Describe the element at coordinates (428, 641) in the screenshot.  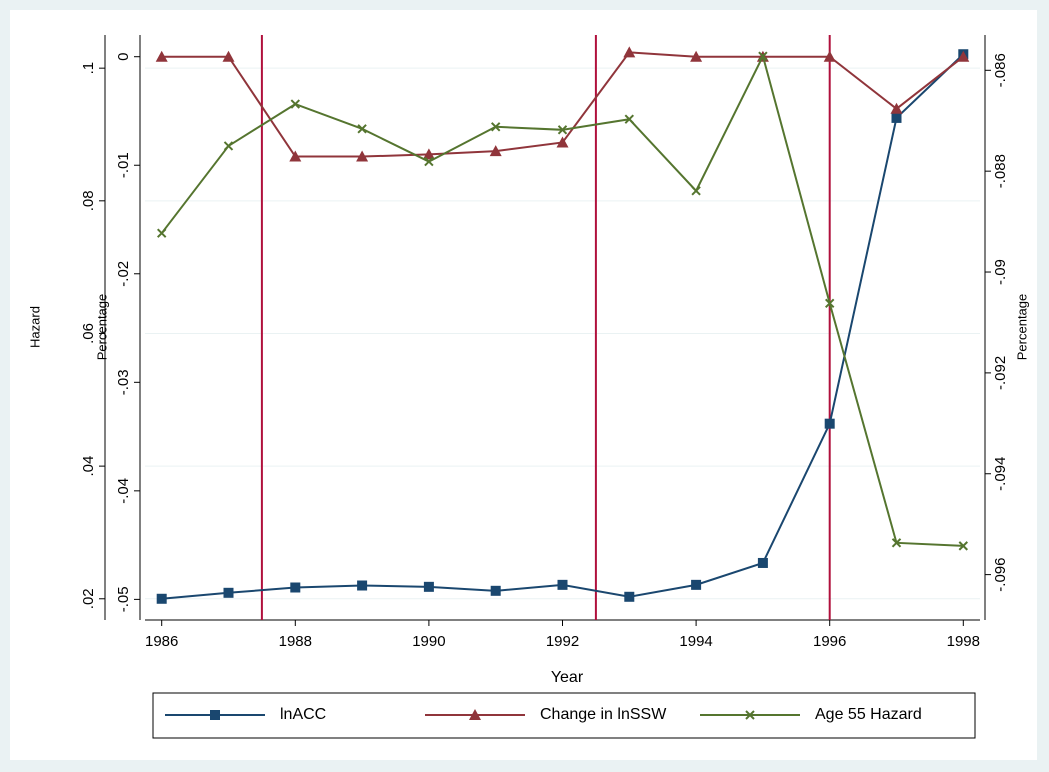
I see `x-tick-label: 1990` at that location.